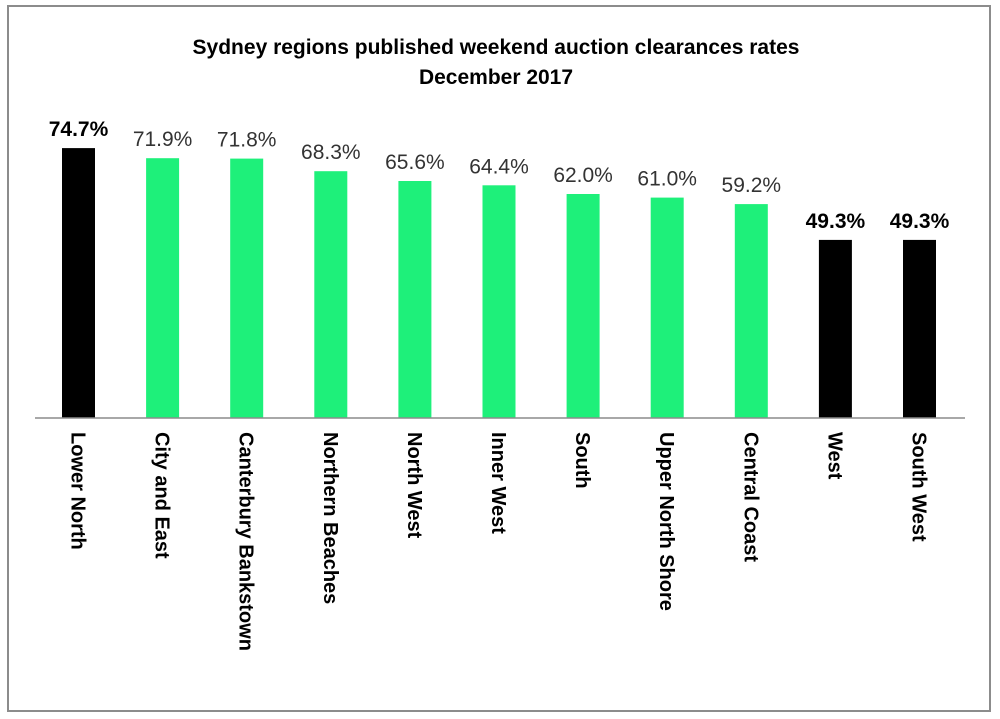 The image size is (1000, 719). Describe the element at coordinates (667, 307) in the screenshot. I see `bar-upper-north-shore` at that location.